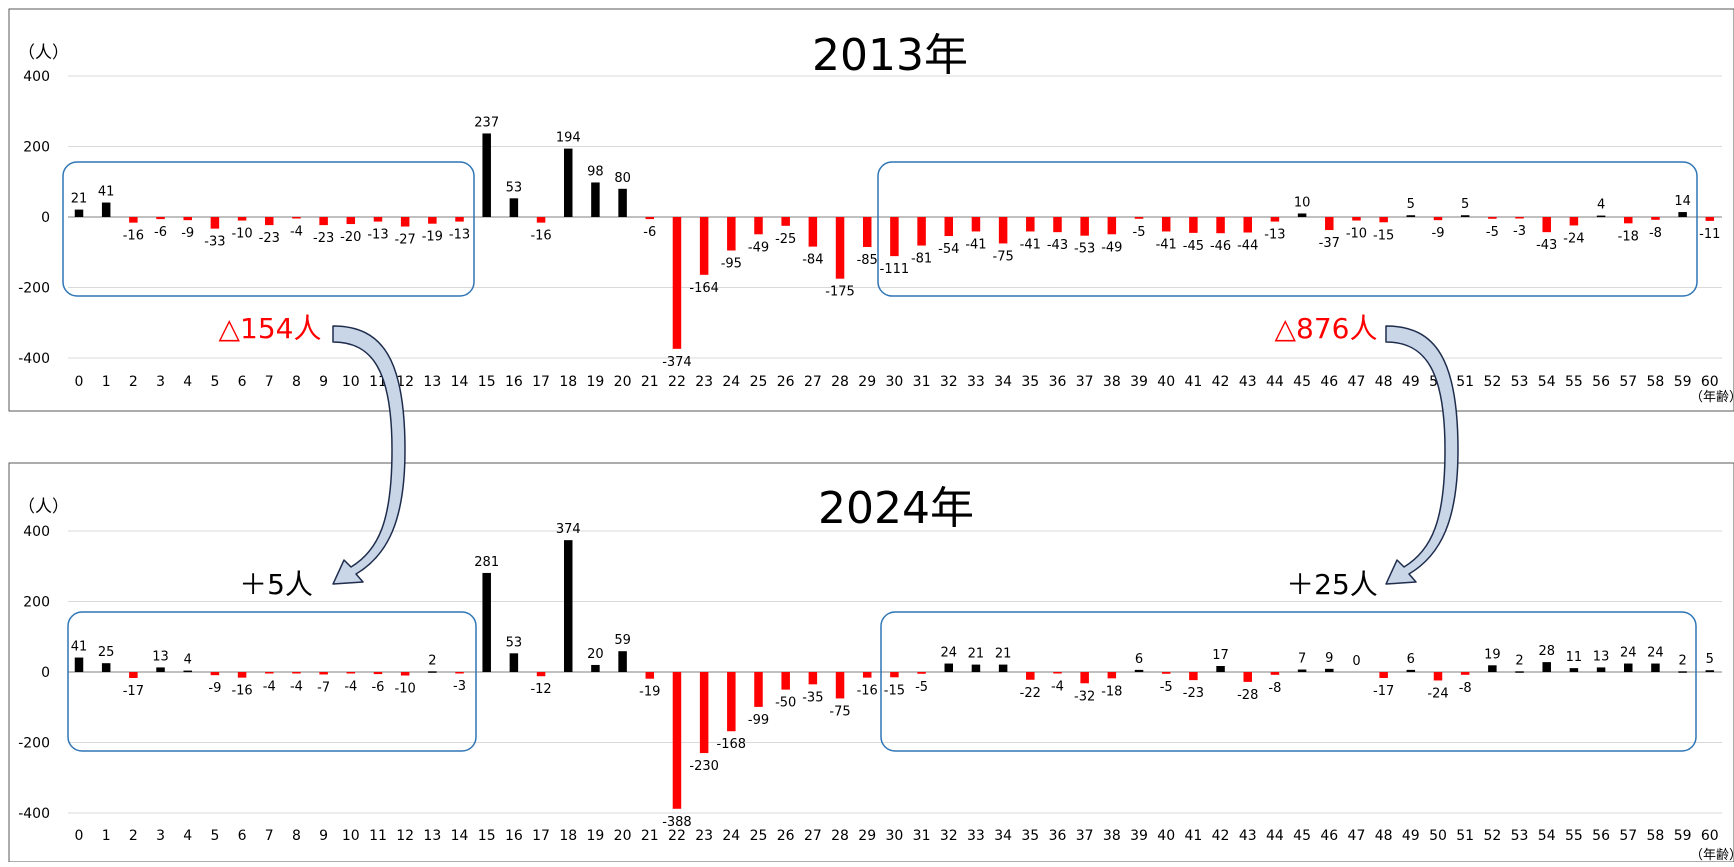  I want to click on data-label-age-18: 194, so click(568, 138).